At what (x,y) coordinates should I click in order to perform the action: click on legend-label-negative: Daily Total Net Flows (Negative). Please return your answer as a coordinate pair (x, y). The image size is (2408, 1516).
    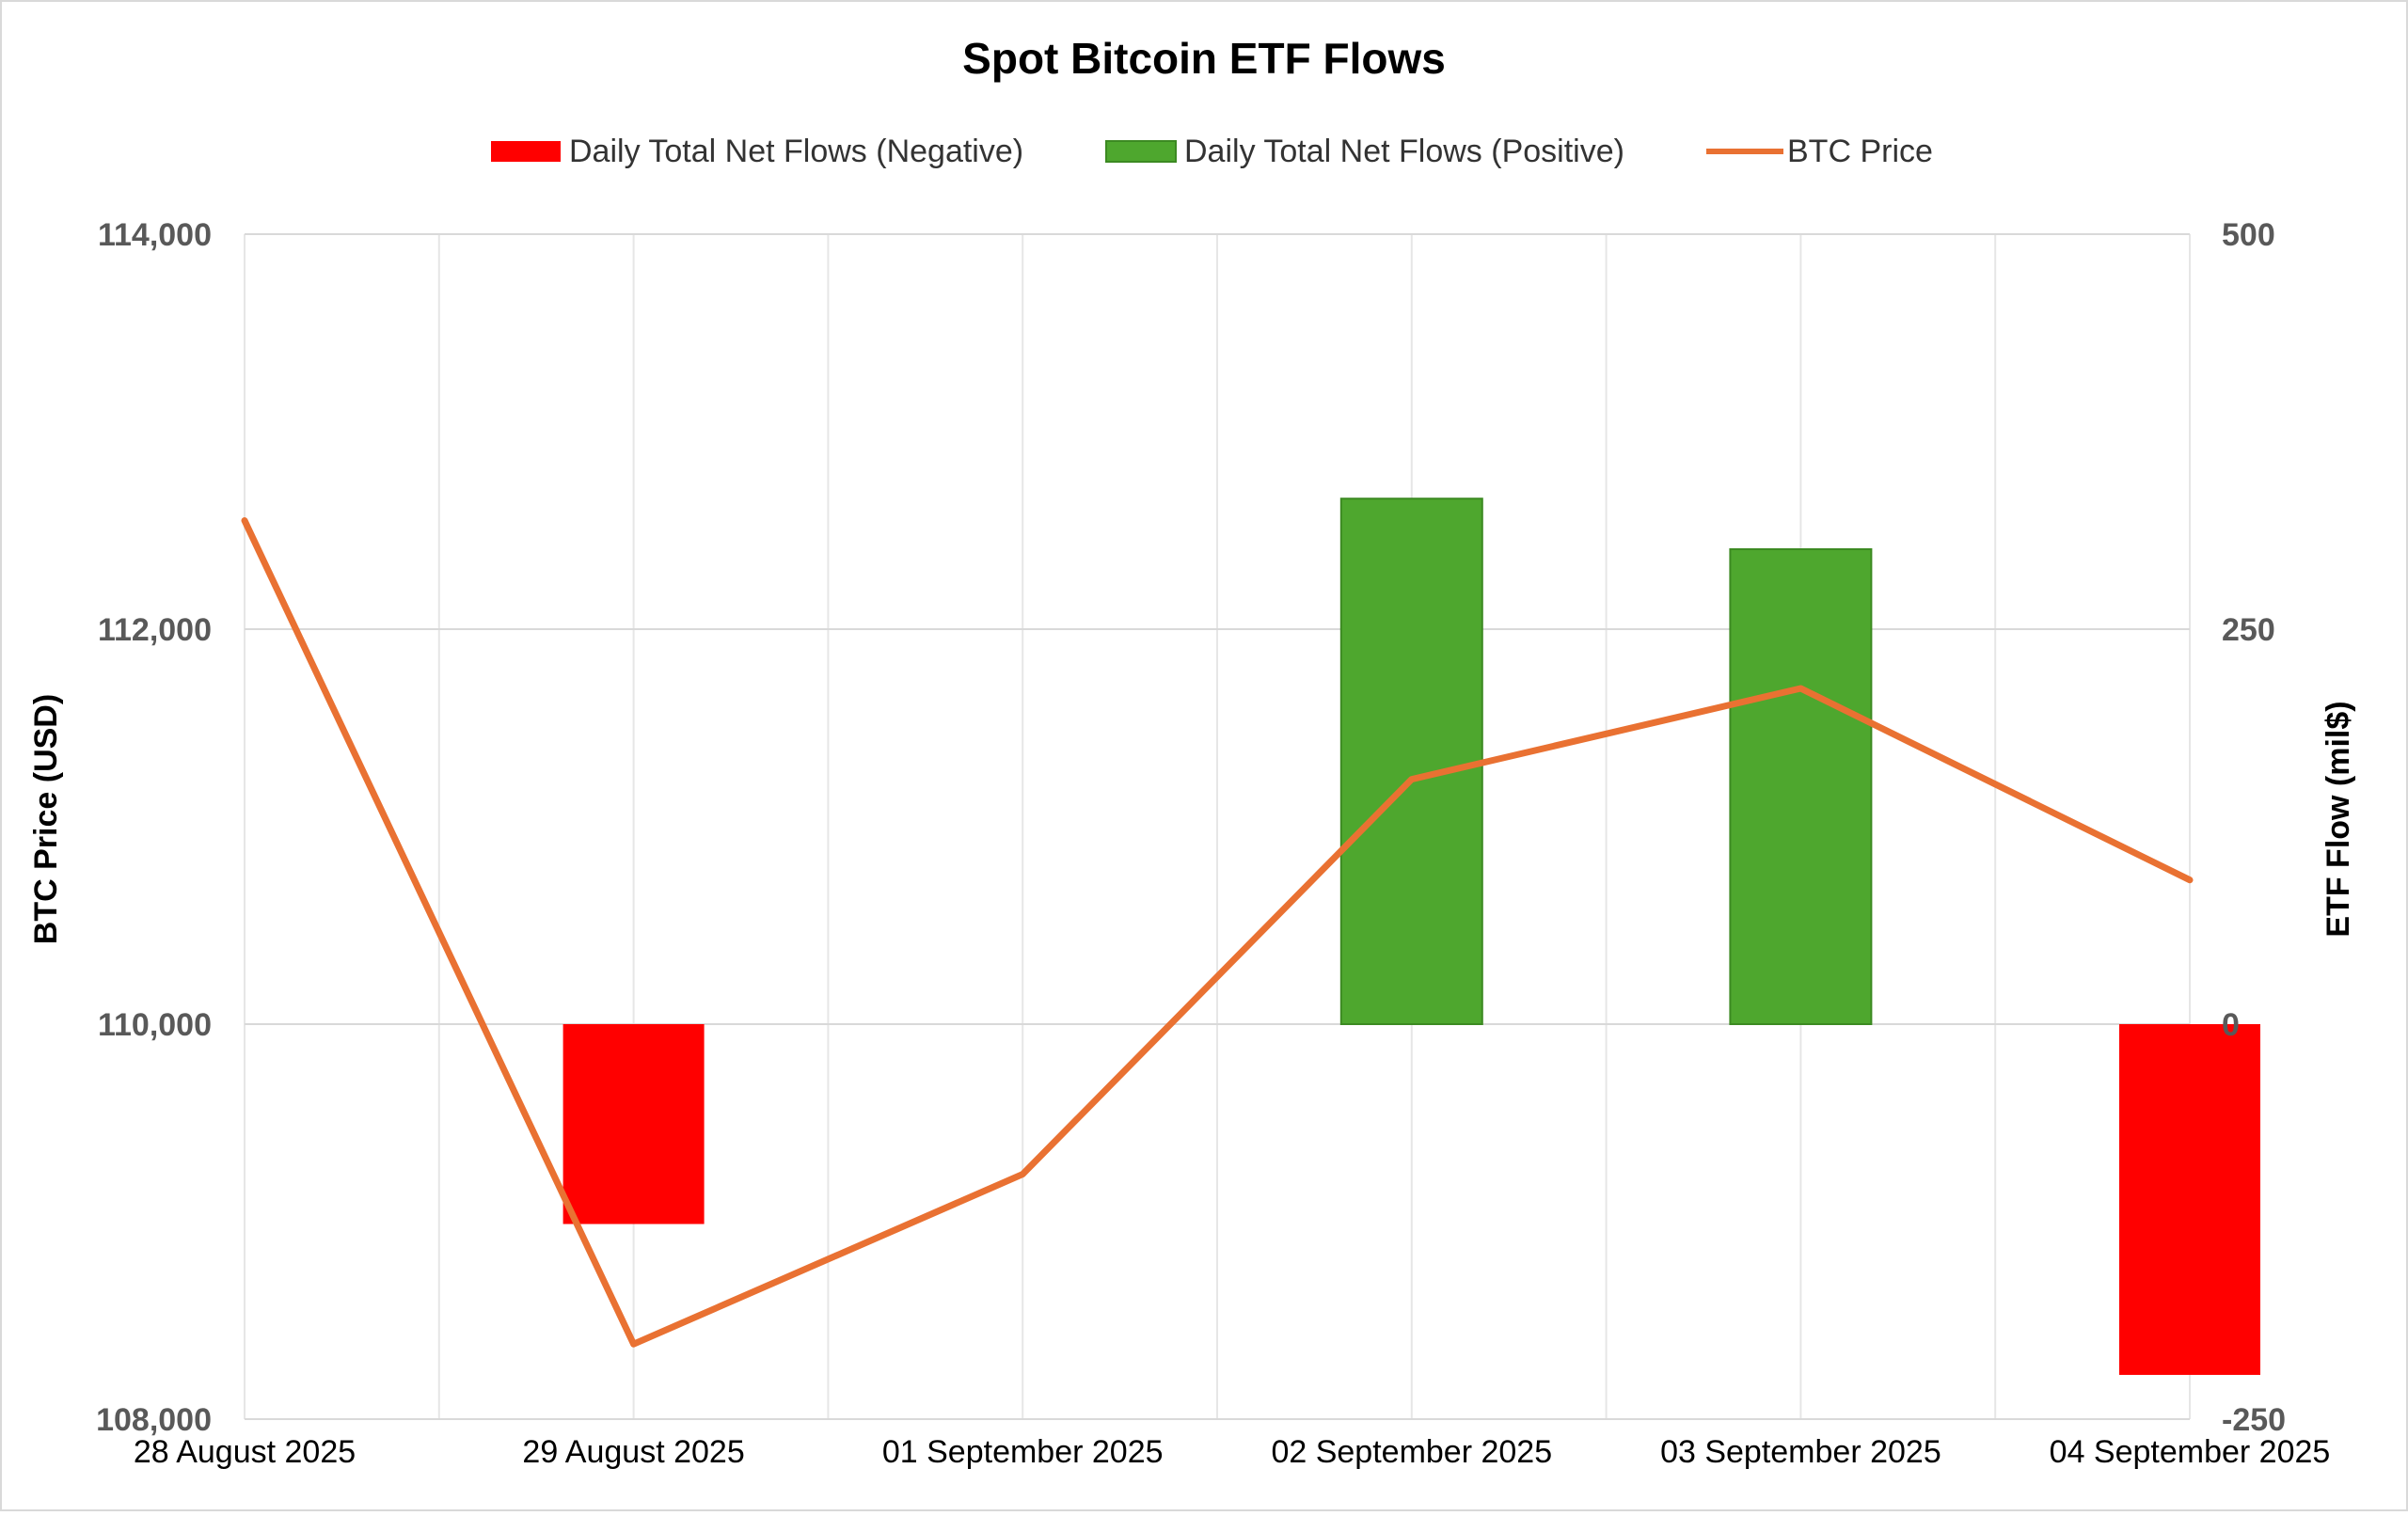
    Looking at the image, I should click on (796, 151).